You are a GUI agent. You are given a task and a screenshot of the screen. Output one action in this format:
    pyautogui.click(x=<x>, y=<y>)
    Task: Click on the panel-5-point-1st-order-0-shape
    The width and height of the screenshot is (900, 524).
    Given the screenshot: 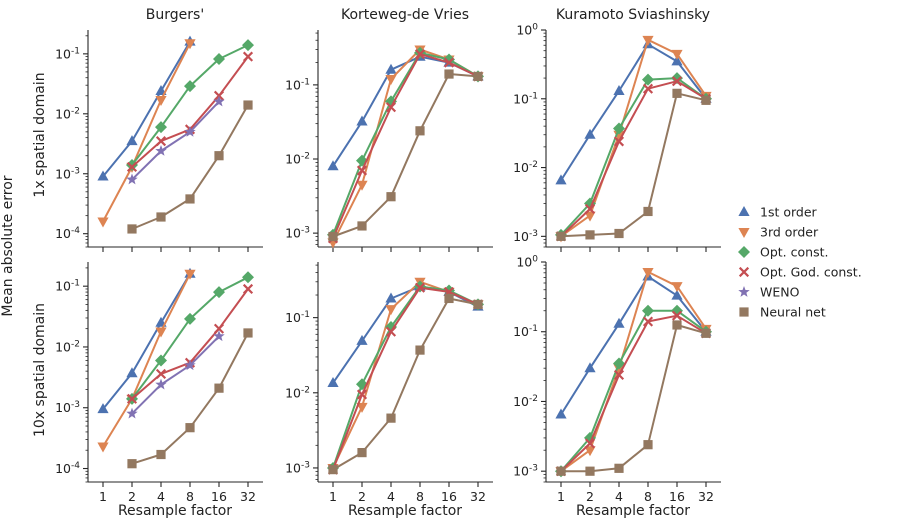 What is the action you would take?
    pyautogui.click(x=561, y=413)
    